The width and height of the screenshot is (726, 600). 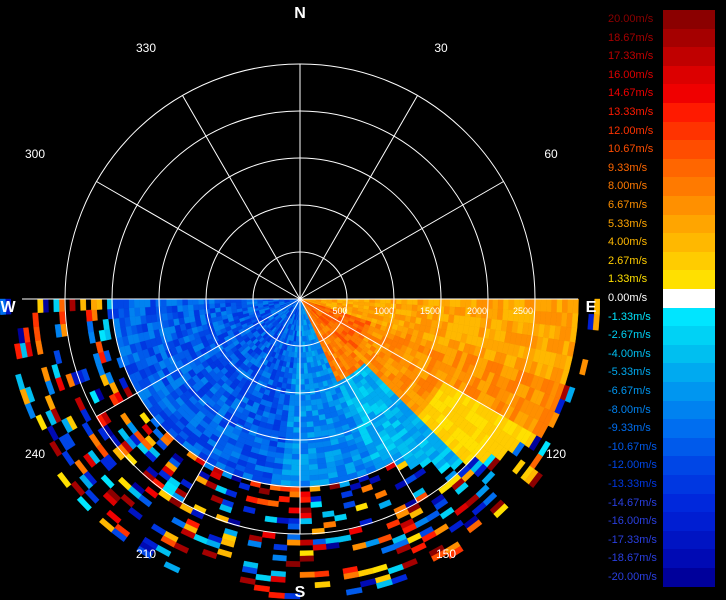 I want to click on angle-label-60: 60, so click(x=551, y=154).